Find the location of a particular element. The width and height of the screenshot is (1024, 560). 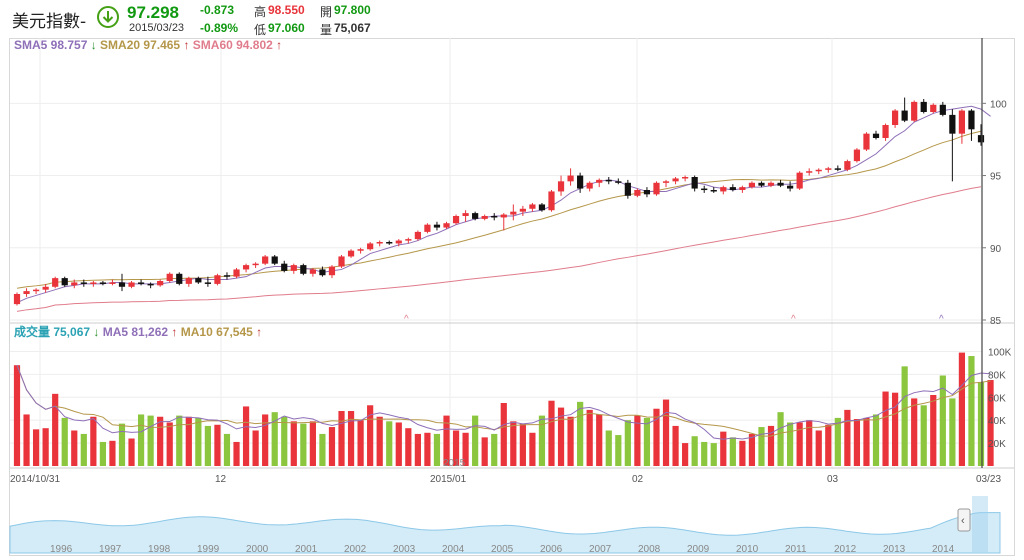

low-value: 97.060 is located at coordinates (286, 28).